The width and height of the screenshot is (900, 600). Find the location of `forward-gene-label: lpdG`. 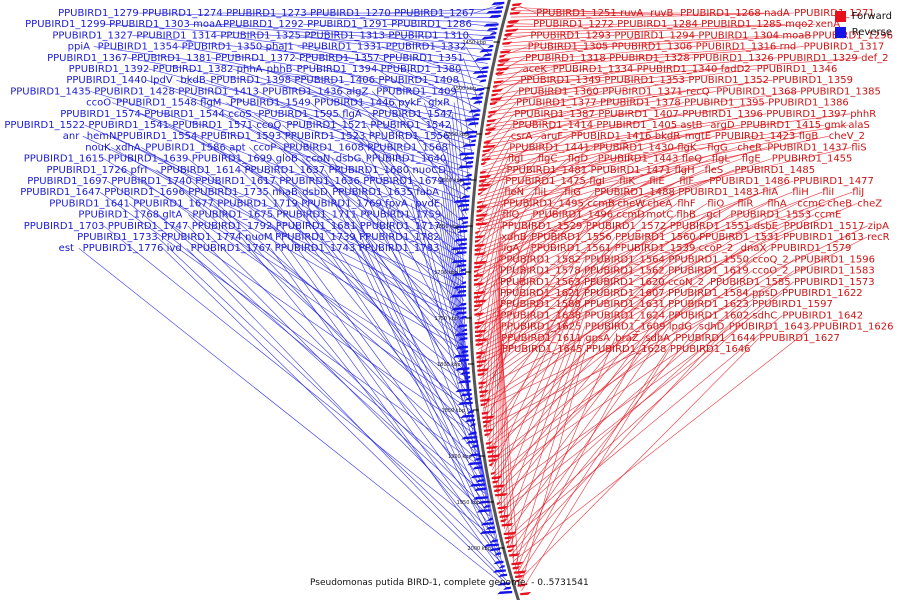

forward-gene-label: lpdG is located at coordinates (680, 327).